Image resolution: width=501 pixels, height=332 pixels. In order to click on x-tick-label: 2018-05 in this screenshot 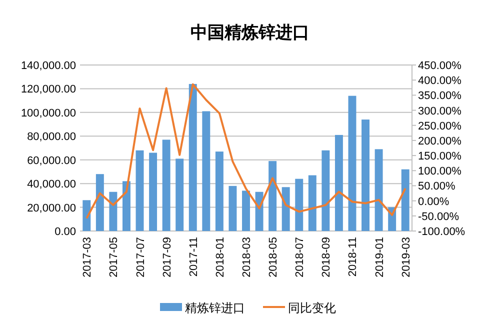, I will do `click(274, 257)`.